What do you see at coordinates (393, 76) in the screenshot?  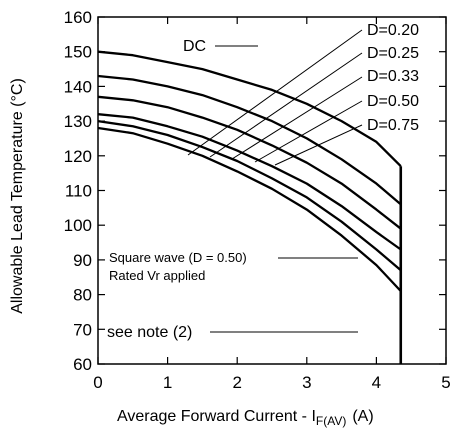 I see `label-d-033: D=0.33` at bounding box center [393, 76].